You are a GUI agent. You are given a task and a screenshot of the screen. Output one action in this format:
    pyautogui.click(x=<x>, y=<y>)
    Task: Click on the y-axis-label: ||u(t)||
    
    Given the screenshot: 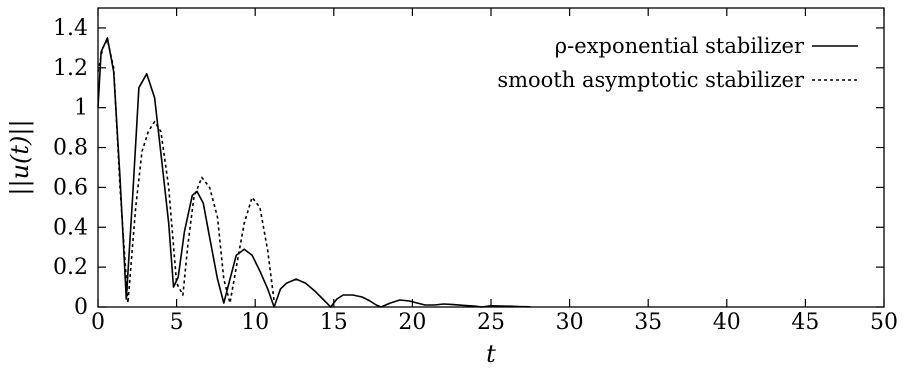 What is the action you would take?
    pyautogui.click(x=20, y=157)
    